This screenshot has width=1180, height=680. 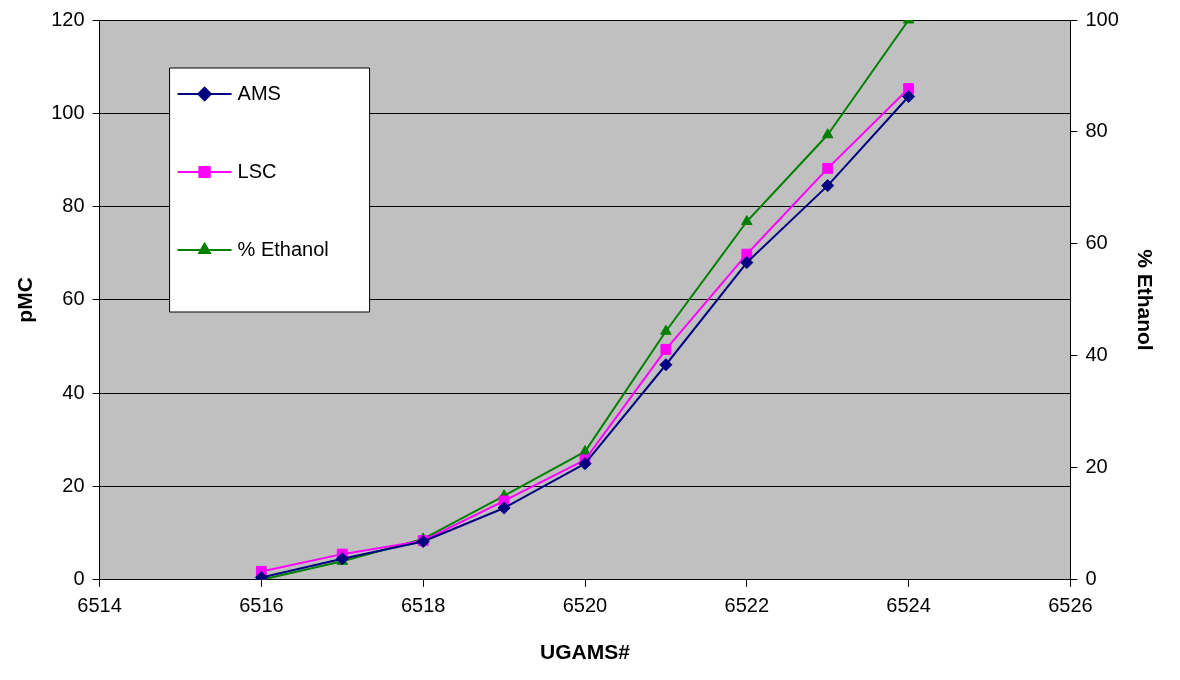 I want to click on y-tick-label: 60, so click(x=73, y=298).